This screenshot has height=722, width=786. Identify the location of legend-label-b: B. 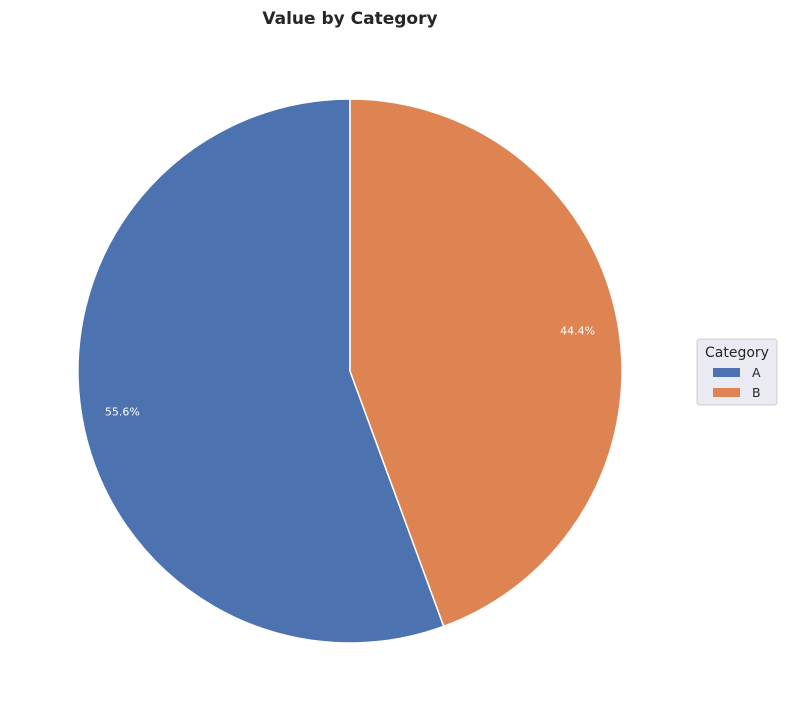
(756, 392).